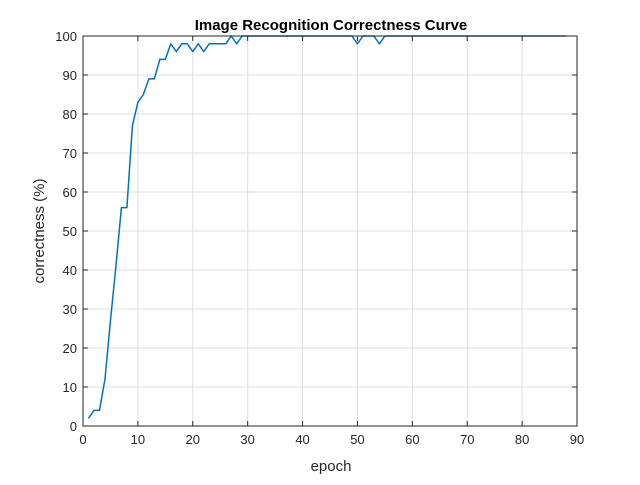 This screenshot has width=640, height=485. I want to click on y-tick-label: 90, so click(70, 75).